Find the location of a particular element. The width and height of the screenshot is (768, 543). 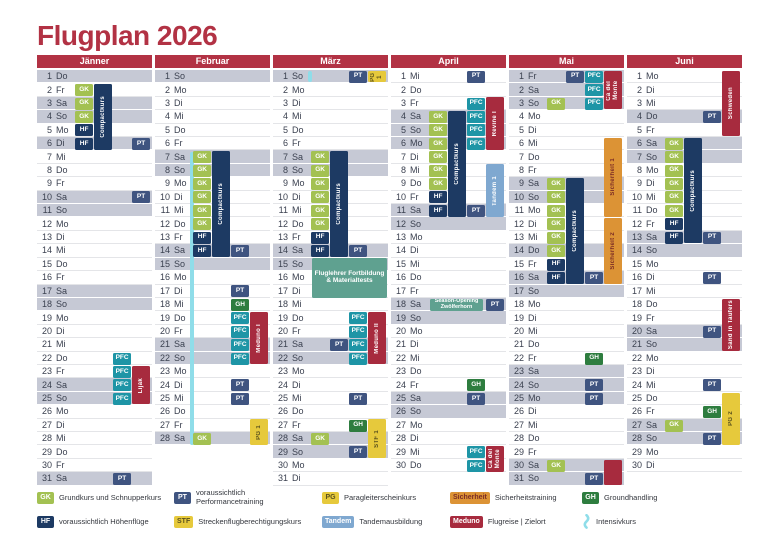

day-number: 5 is located at coordinates (639, 129).